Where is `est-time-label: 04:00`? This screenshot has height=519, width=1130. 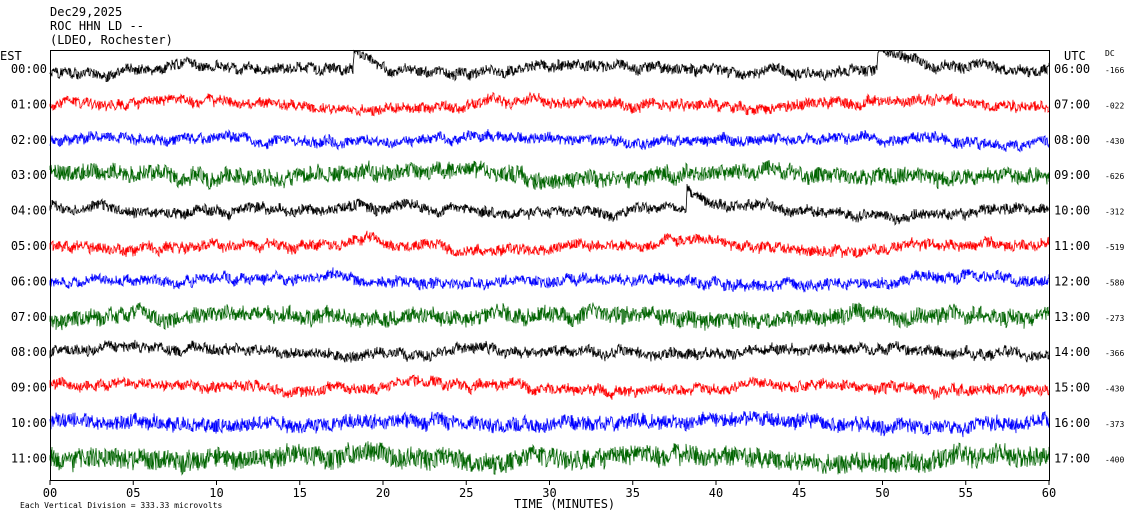
est-time-label: 04:00 is located at coordinates (29, 211).